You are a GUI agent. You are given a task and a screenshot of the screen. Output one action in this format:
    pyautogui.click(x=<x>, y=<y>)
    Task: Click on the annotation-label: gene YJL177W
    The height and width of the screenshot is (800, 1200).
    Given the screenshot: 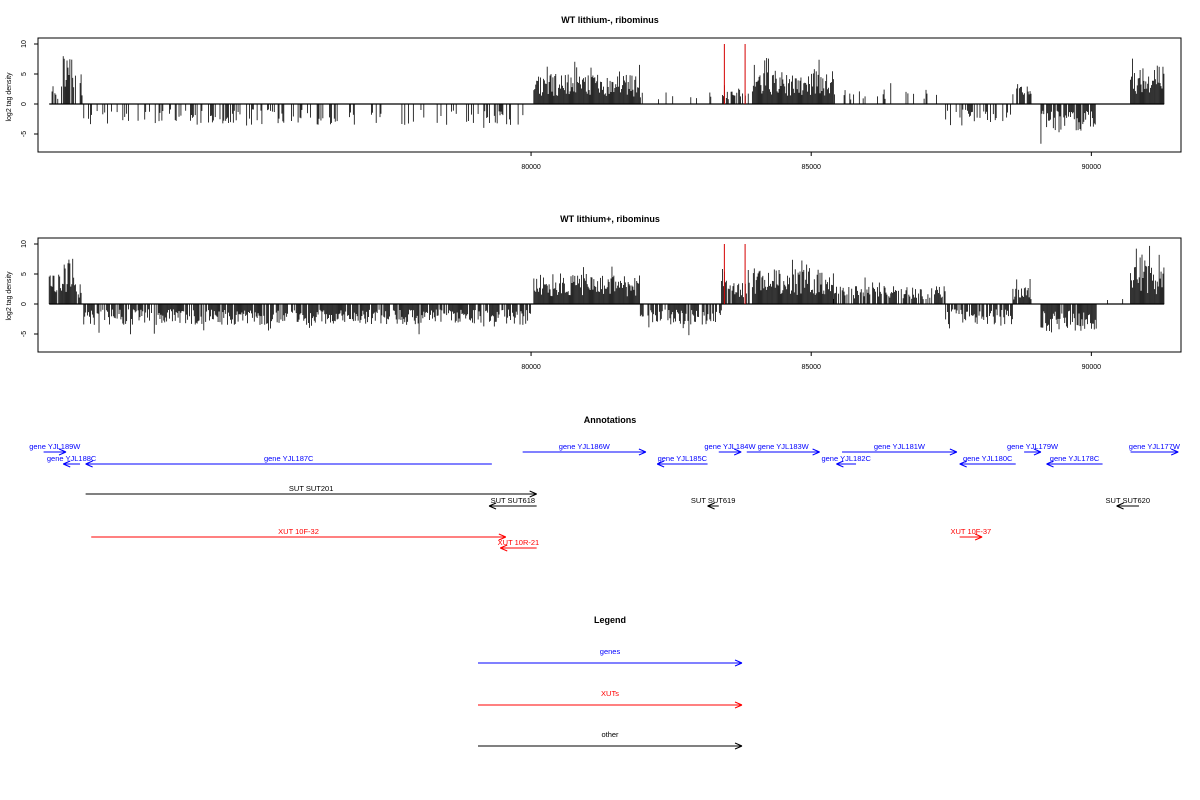 What is the action you would take?
    pyautogui.click(x=1155, y=446)
    